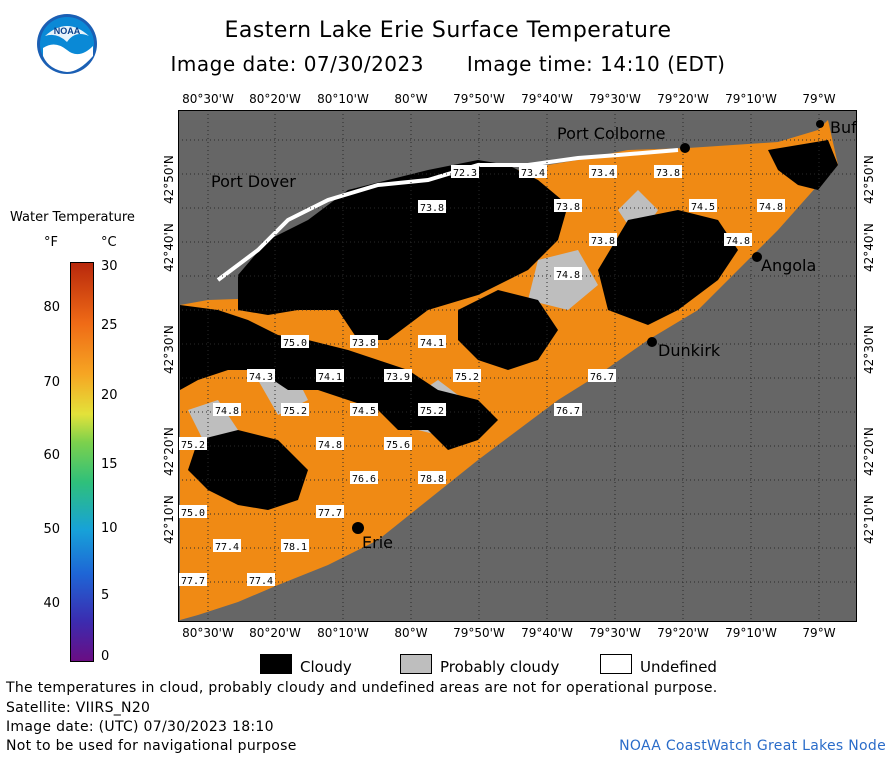 The image size is (896, 763). I want to click on fahrenheit-tick: 80, so click(51, 307).